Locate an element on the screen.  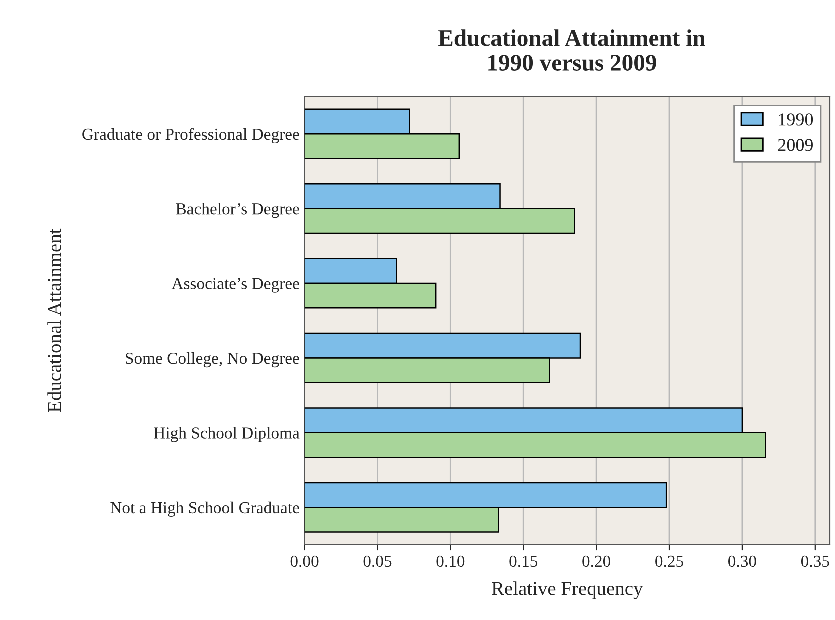
x-tick-label: 0.35 is located at coordinates (815, 562).